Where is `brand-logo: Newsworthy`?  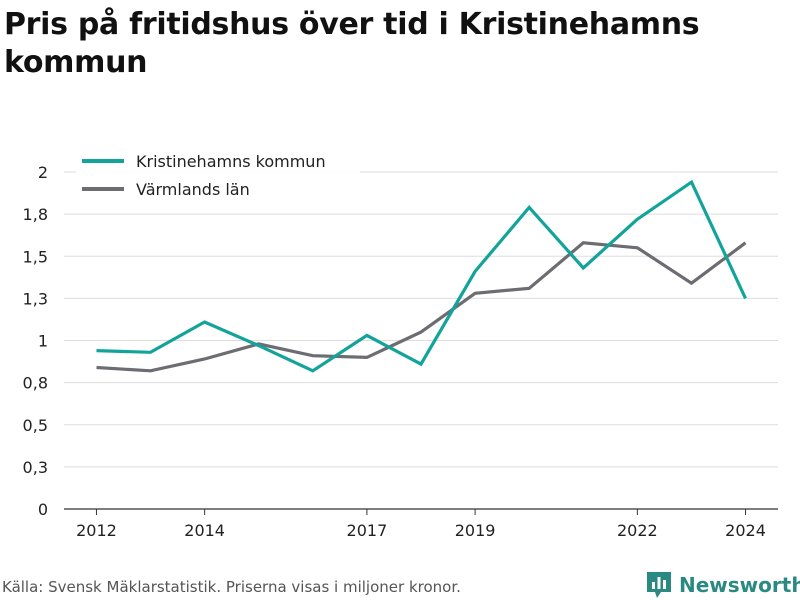 brand-logo: Newsworthy is located at coordinates (722, 585).